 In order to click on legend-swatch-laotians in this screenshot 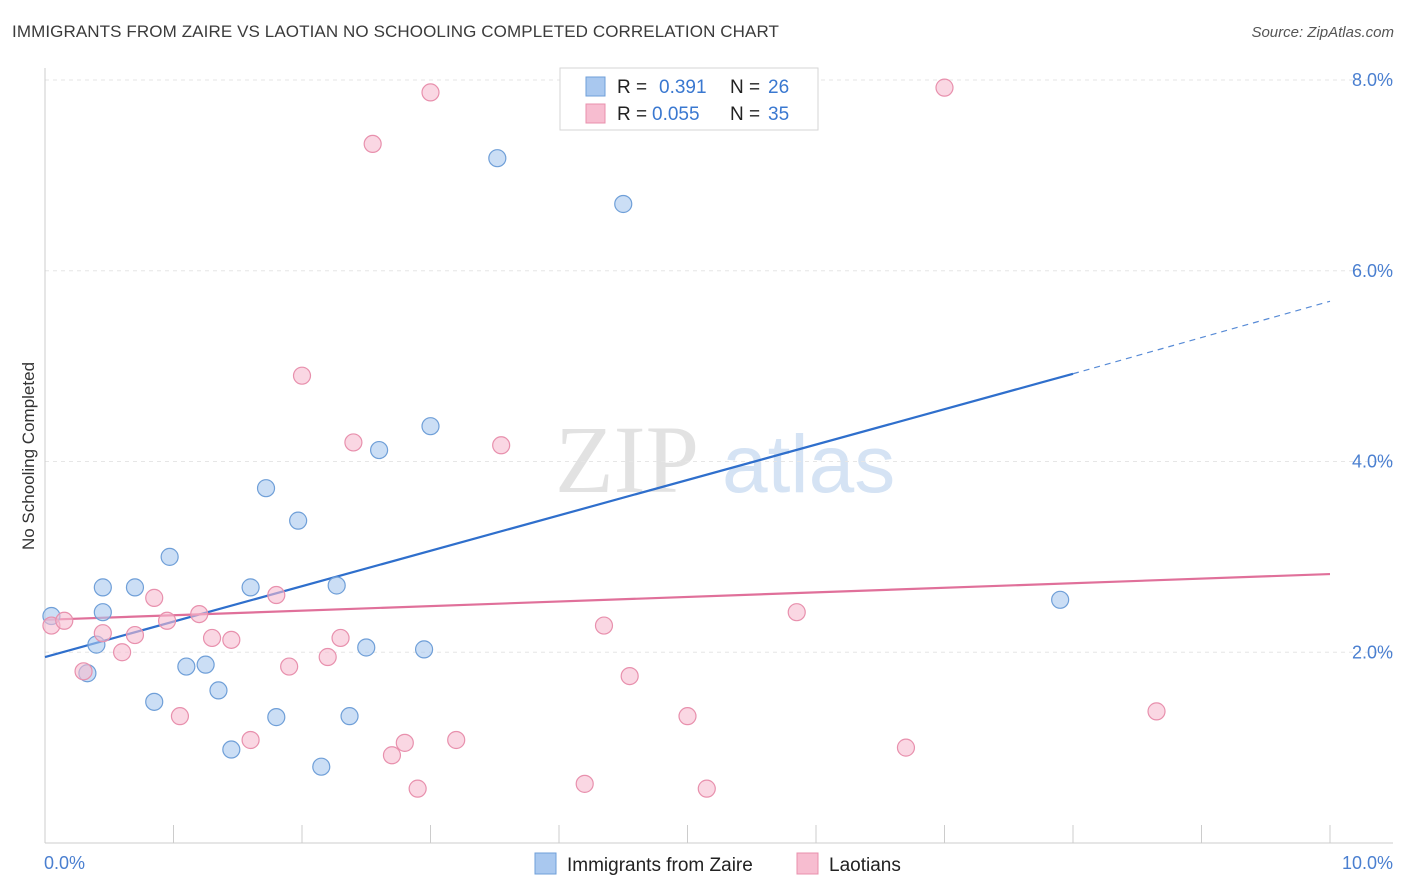, I will do `click(595, 113)`.